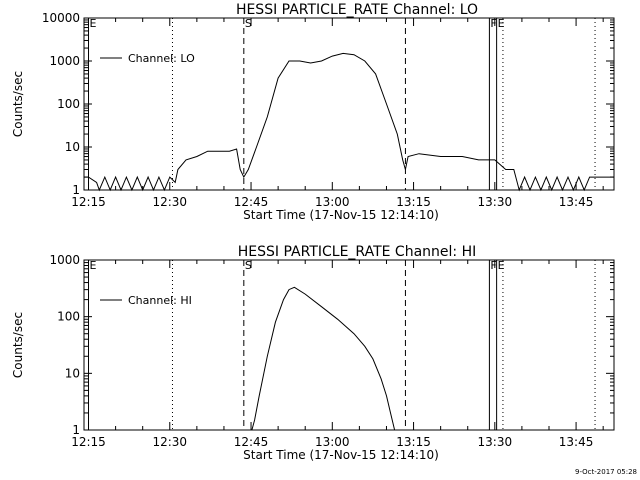  I want to click on legend-label: Channel: LO, so click(161, 58).